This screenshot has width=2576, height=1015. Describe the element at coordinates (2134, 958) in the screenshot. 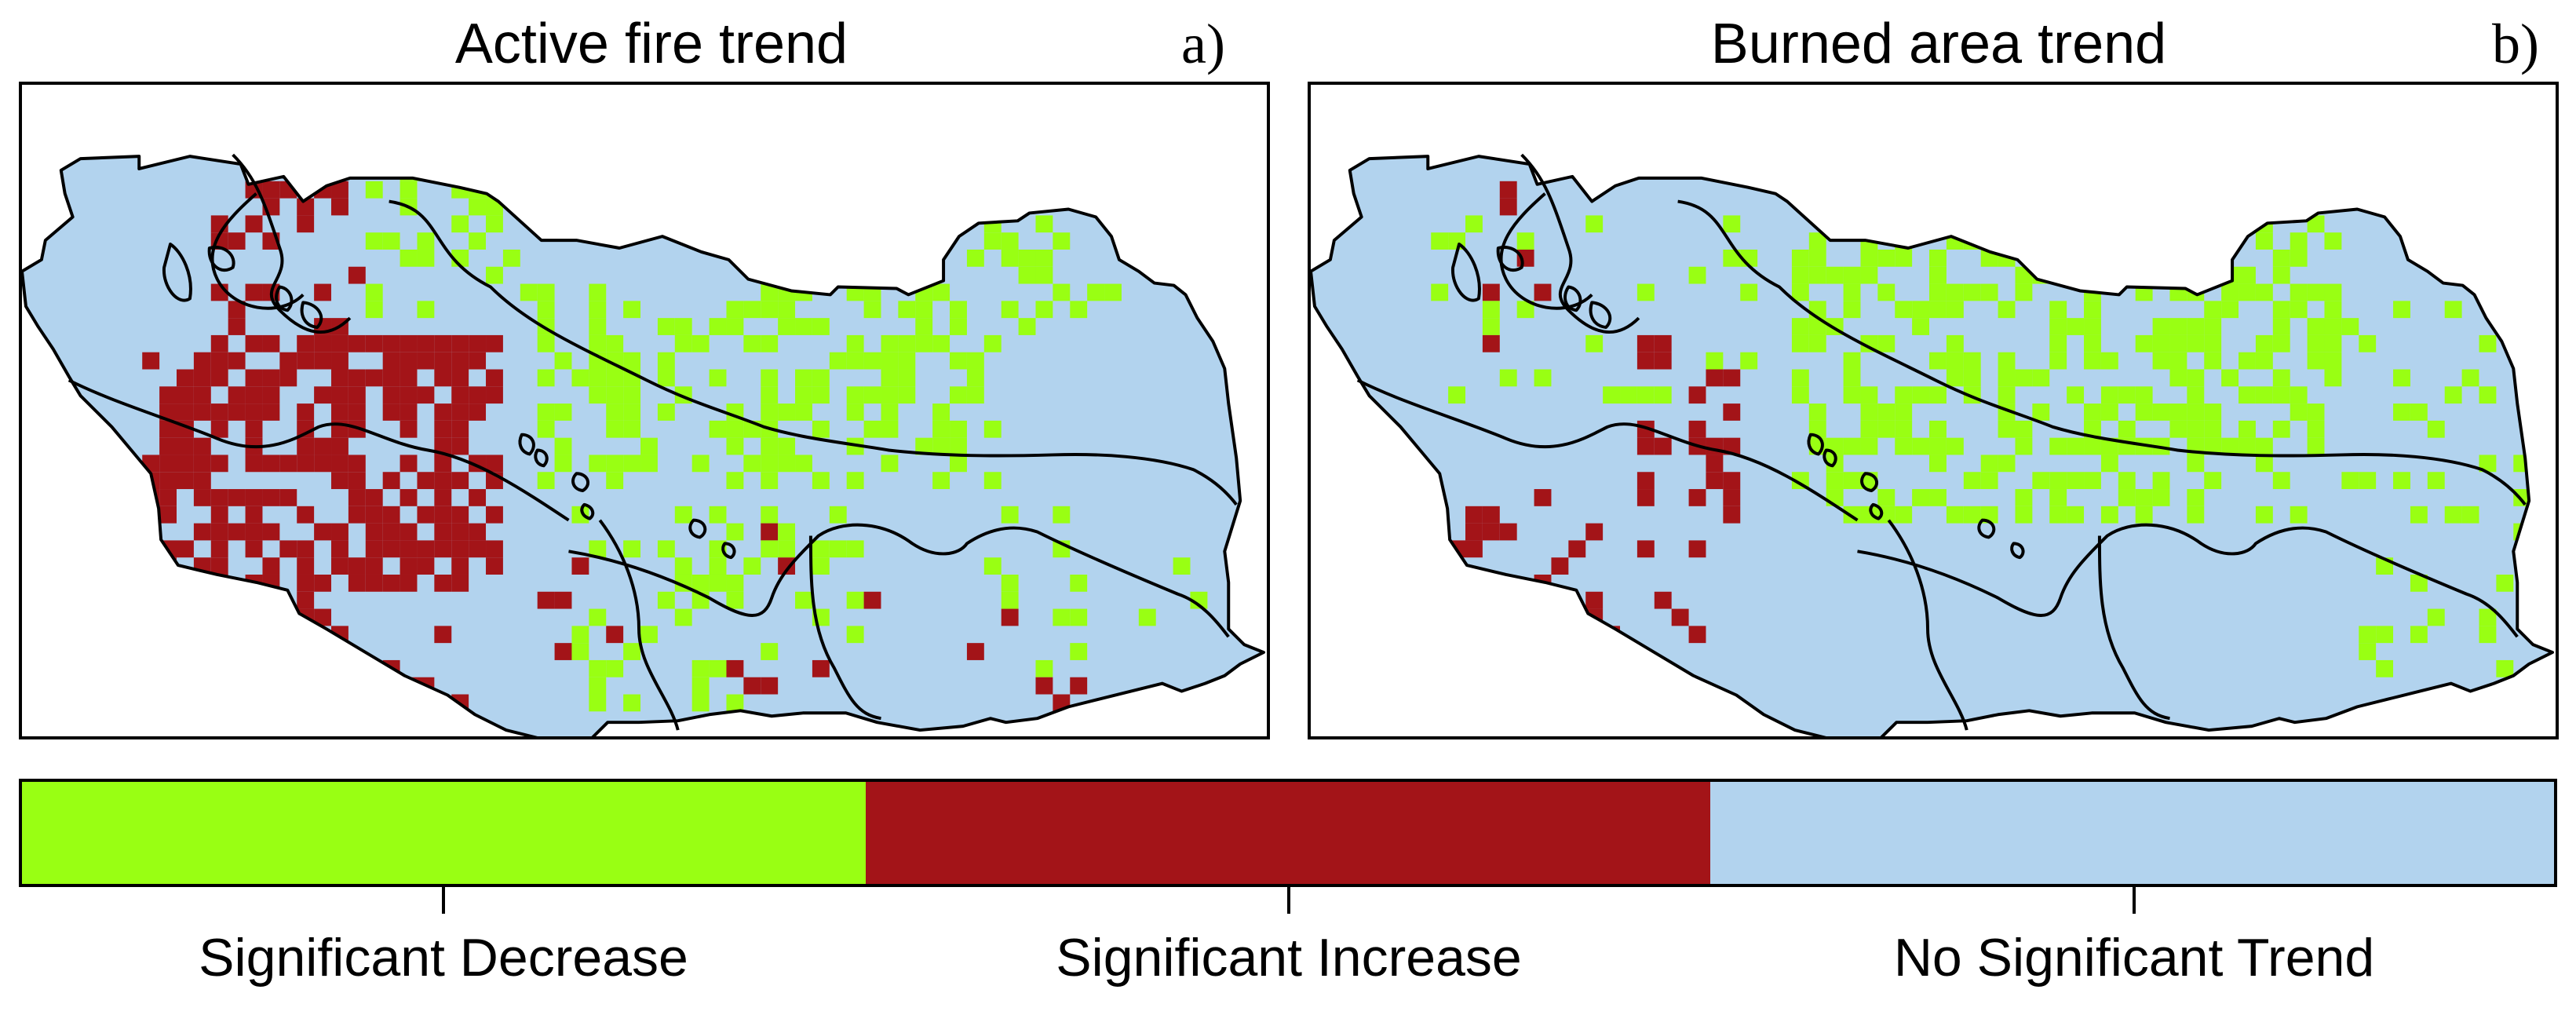

I see `legend-label-no-trend: No Significant Trend` at that location.